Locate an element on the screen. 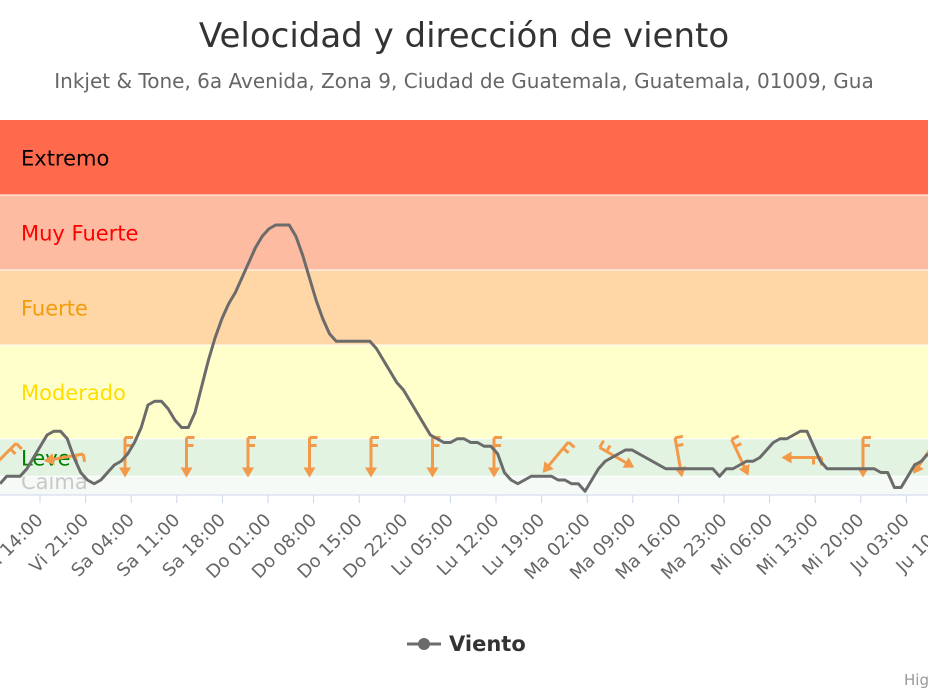 Image resolution: width=928 pixels, height=696 pixels. legend-item-viento: Viento is located at coordinates (487, 644).